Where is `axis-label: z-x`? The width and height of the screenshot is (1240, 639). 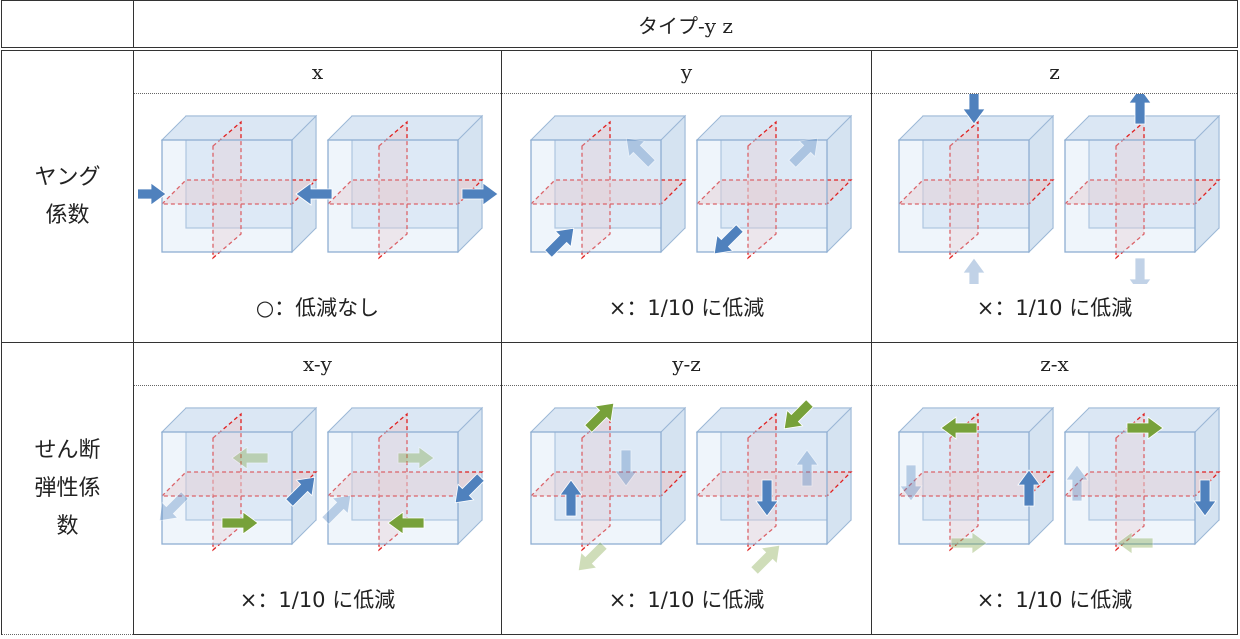
axis-label: z-x is located at coordinates (1054, 364).